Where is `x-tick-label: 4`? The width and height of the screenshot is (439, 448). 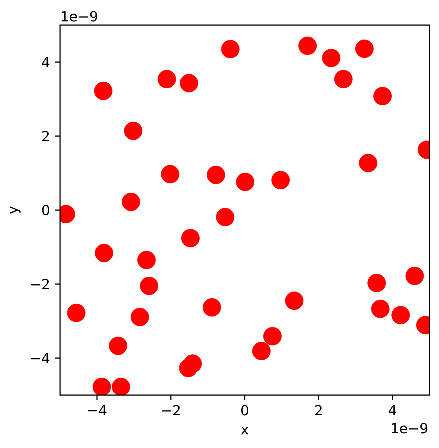 x-tick-label: 4 is located at coordinates (392, 410).